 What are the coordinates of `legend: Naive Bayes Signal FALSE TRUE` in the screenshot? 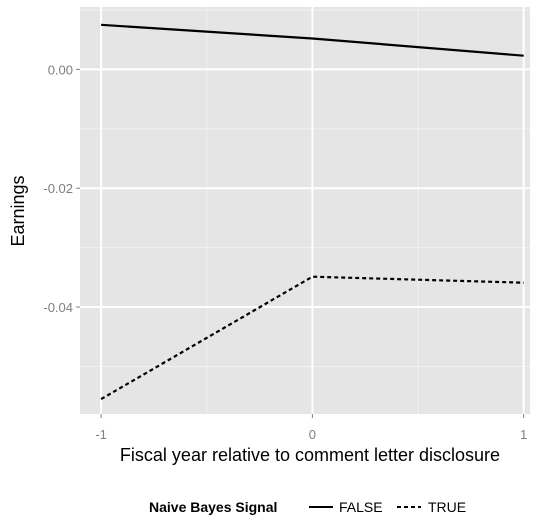 It's located at (307, 507).